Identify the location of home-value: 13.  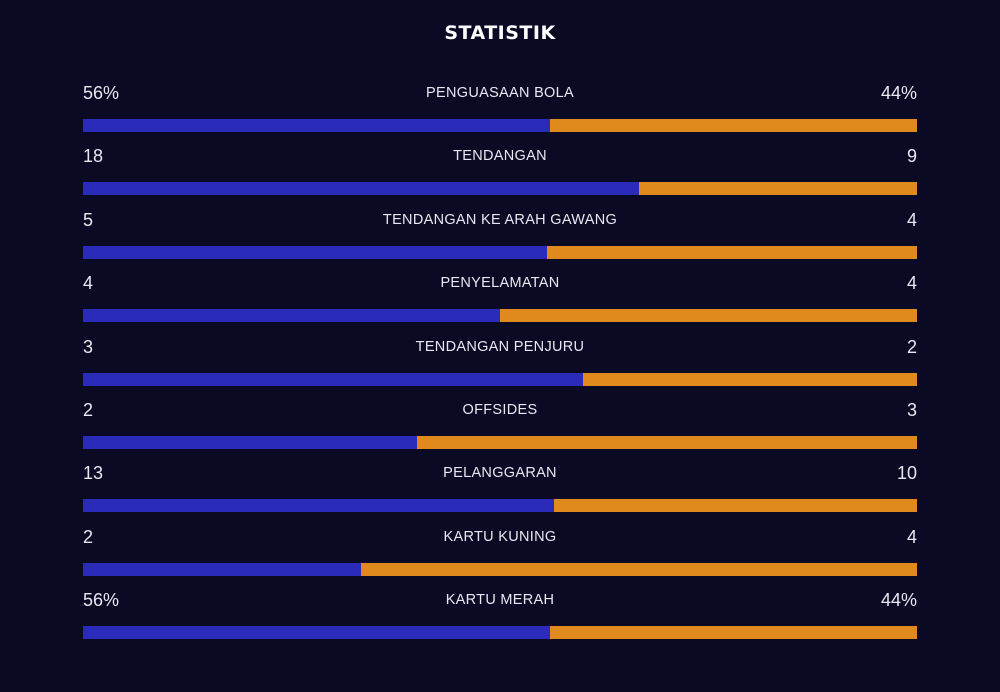
(93, 473).